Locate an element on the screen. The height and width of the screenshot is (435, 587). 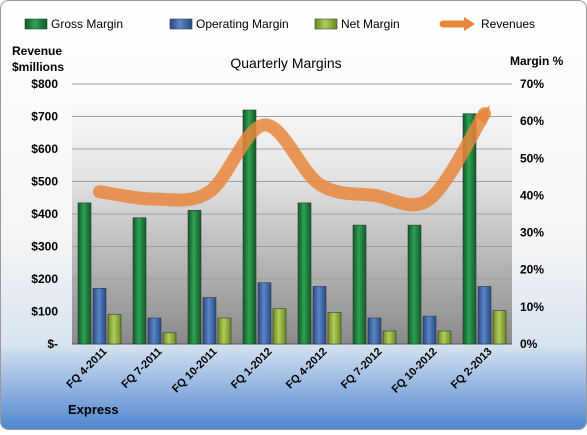
left-axis-label-line2: $millions is located at coordinates (38, 67).